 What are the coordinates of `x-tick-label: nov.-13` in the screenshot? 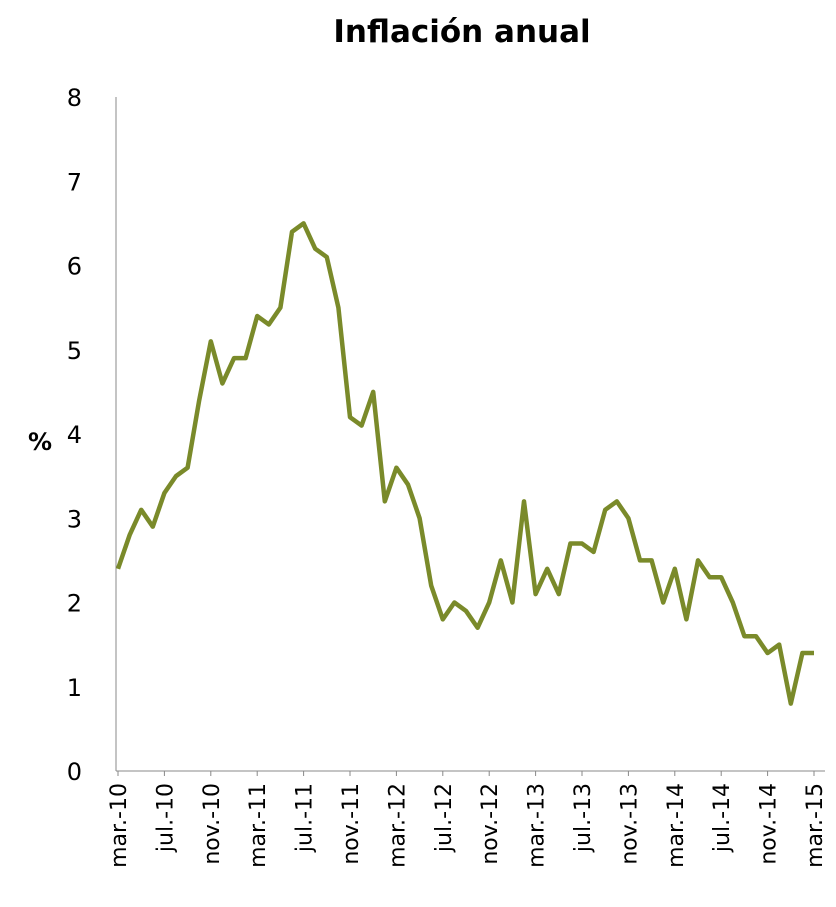 It's located at (629, 824).